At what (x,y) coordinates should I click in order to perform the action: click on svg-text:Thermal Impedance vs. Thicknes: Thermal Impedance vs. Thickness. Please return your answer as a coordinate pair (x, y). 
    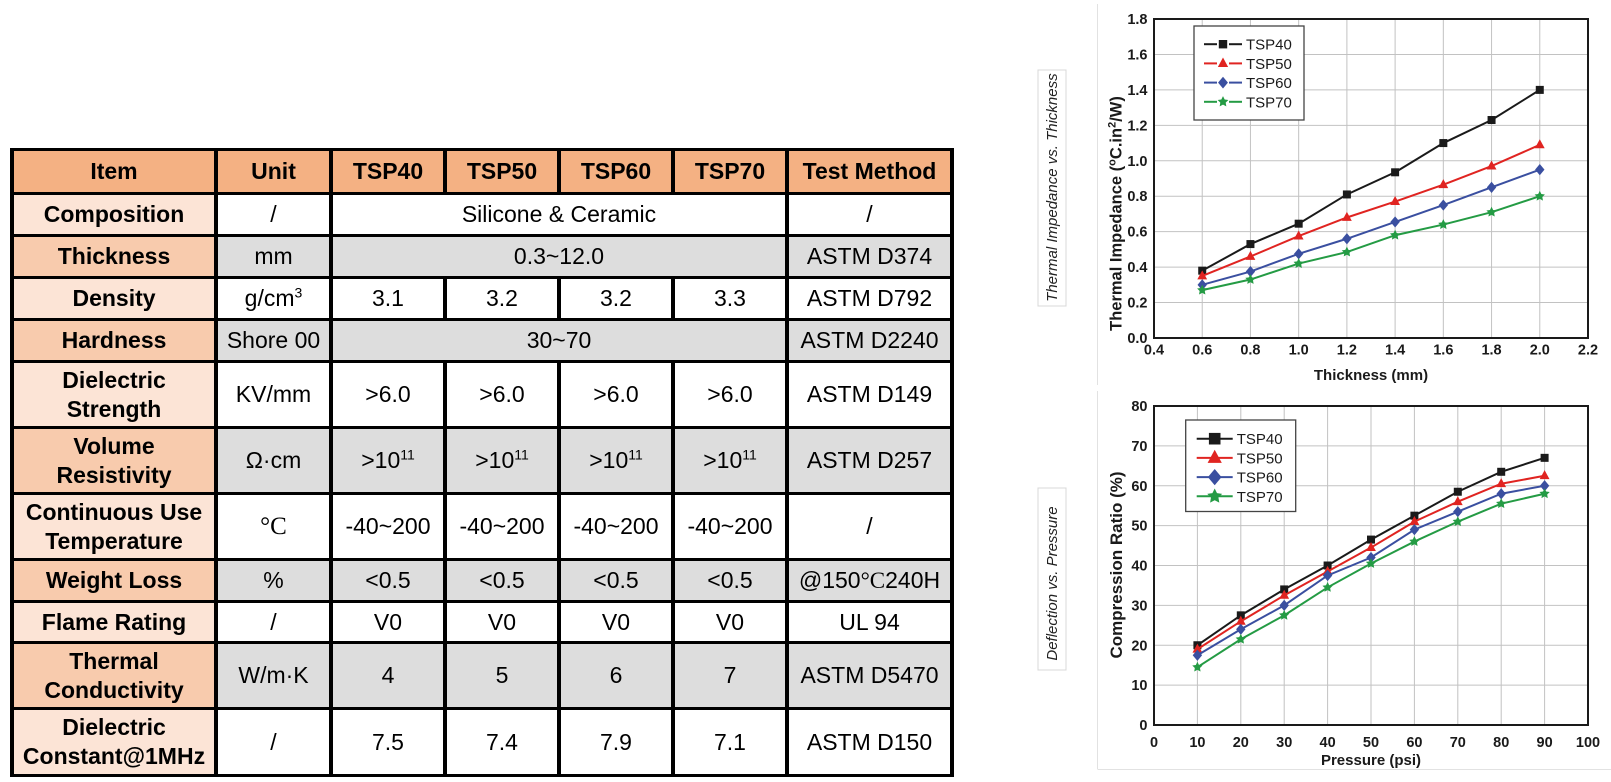
    Looking at the image, I should click on (1052, 187).